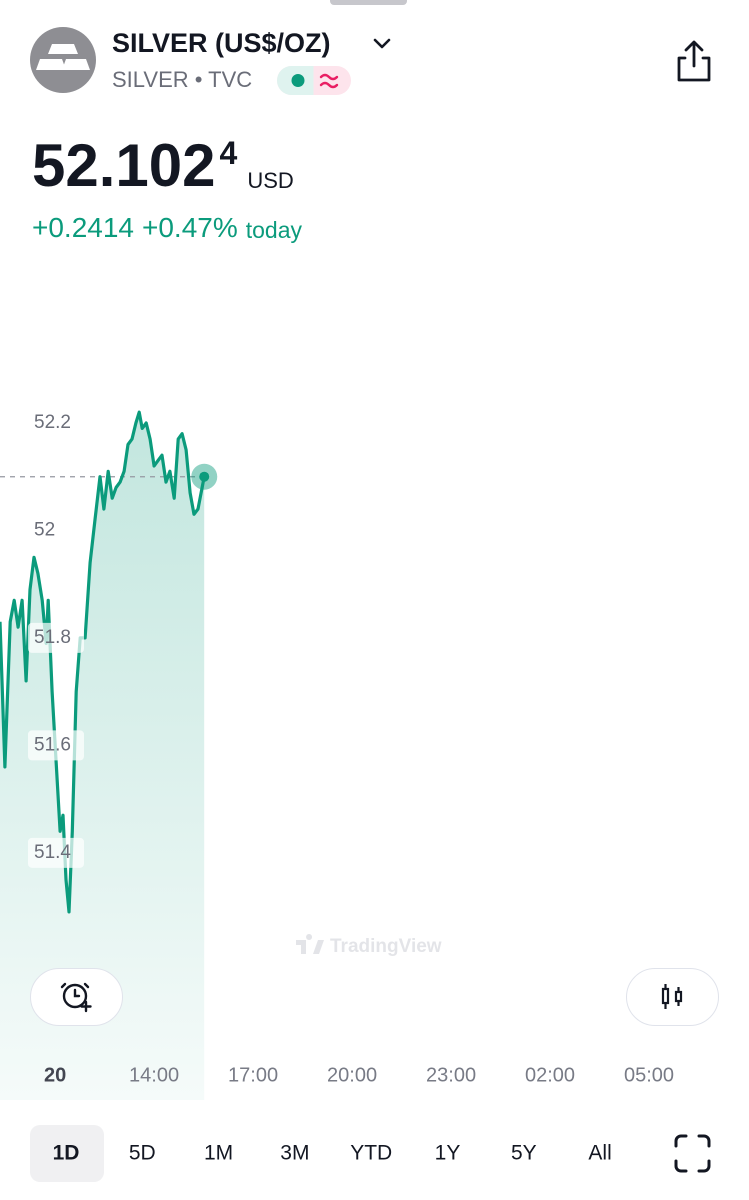 The width and height of the screenshot is (749, 1200). I want to click on status-badges, so click(314, 80).